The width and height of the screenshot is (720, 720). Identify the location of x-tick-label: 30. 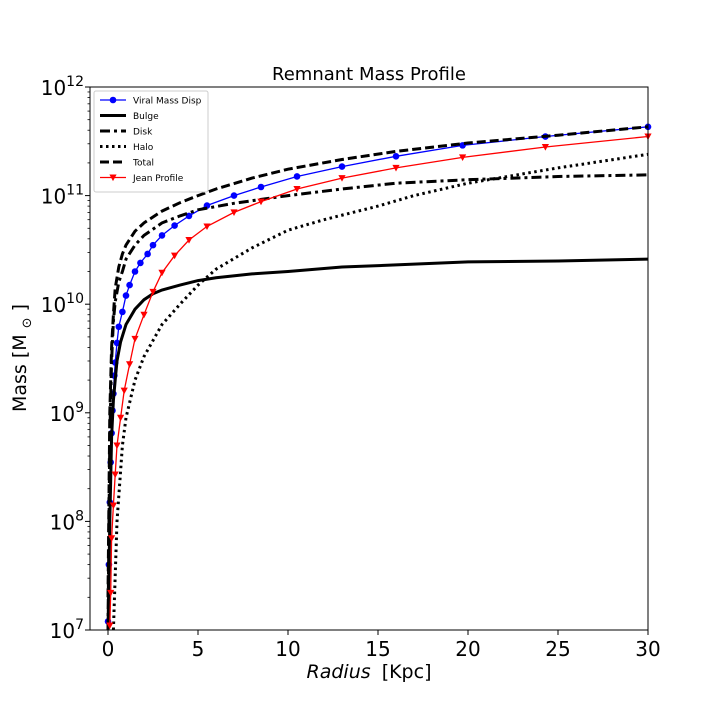
(647, 649).